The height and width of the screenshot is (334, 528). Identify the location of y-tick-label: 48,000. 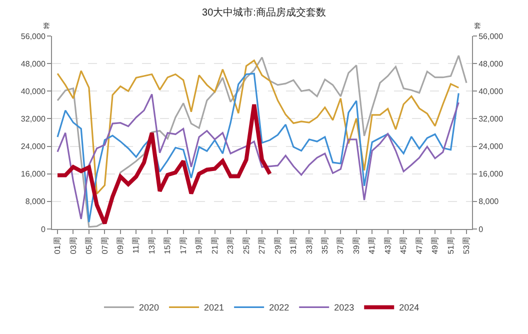
(33, 63).